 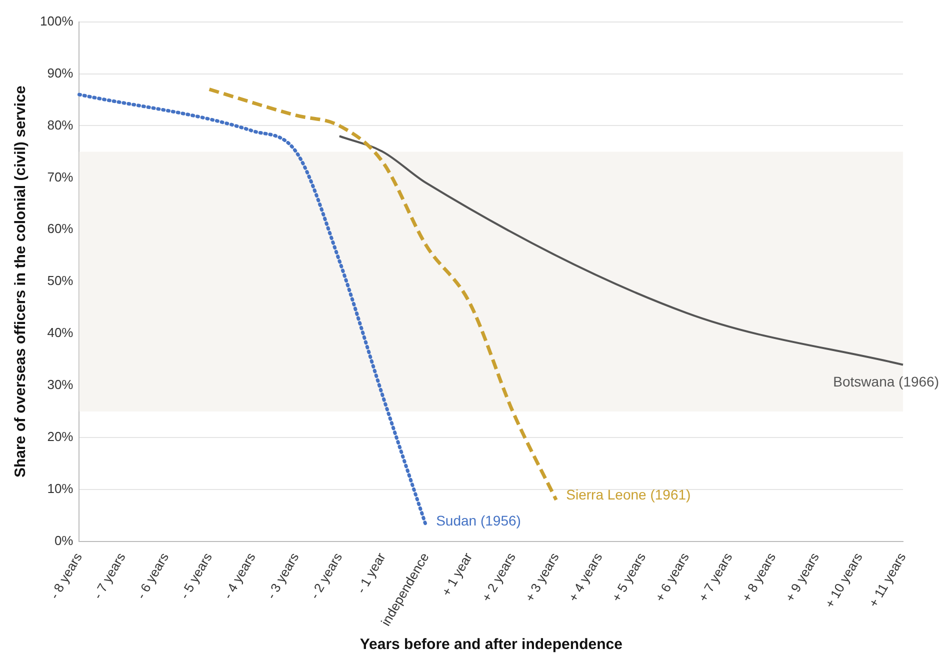 I want to click on series-label: Botswana (1966), so click(x=886, y=382).